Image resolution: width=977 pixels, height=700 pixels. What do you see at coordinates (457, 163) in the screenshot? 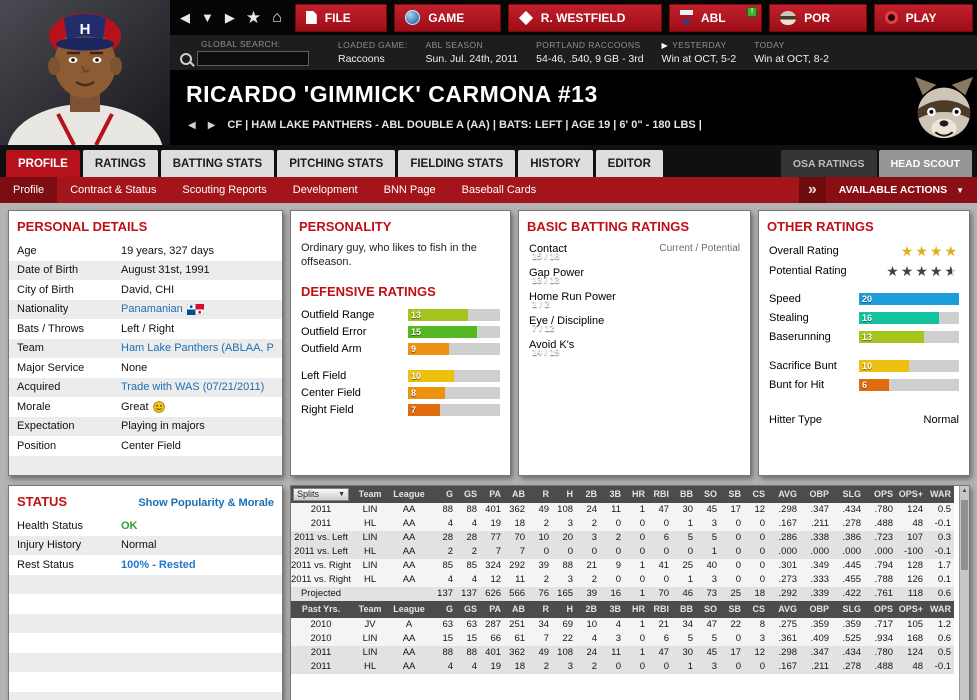
I see `tab-fielding-stats: FIELDING STATS` at bounding box center [457, 163].